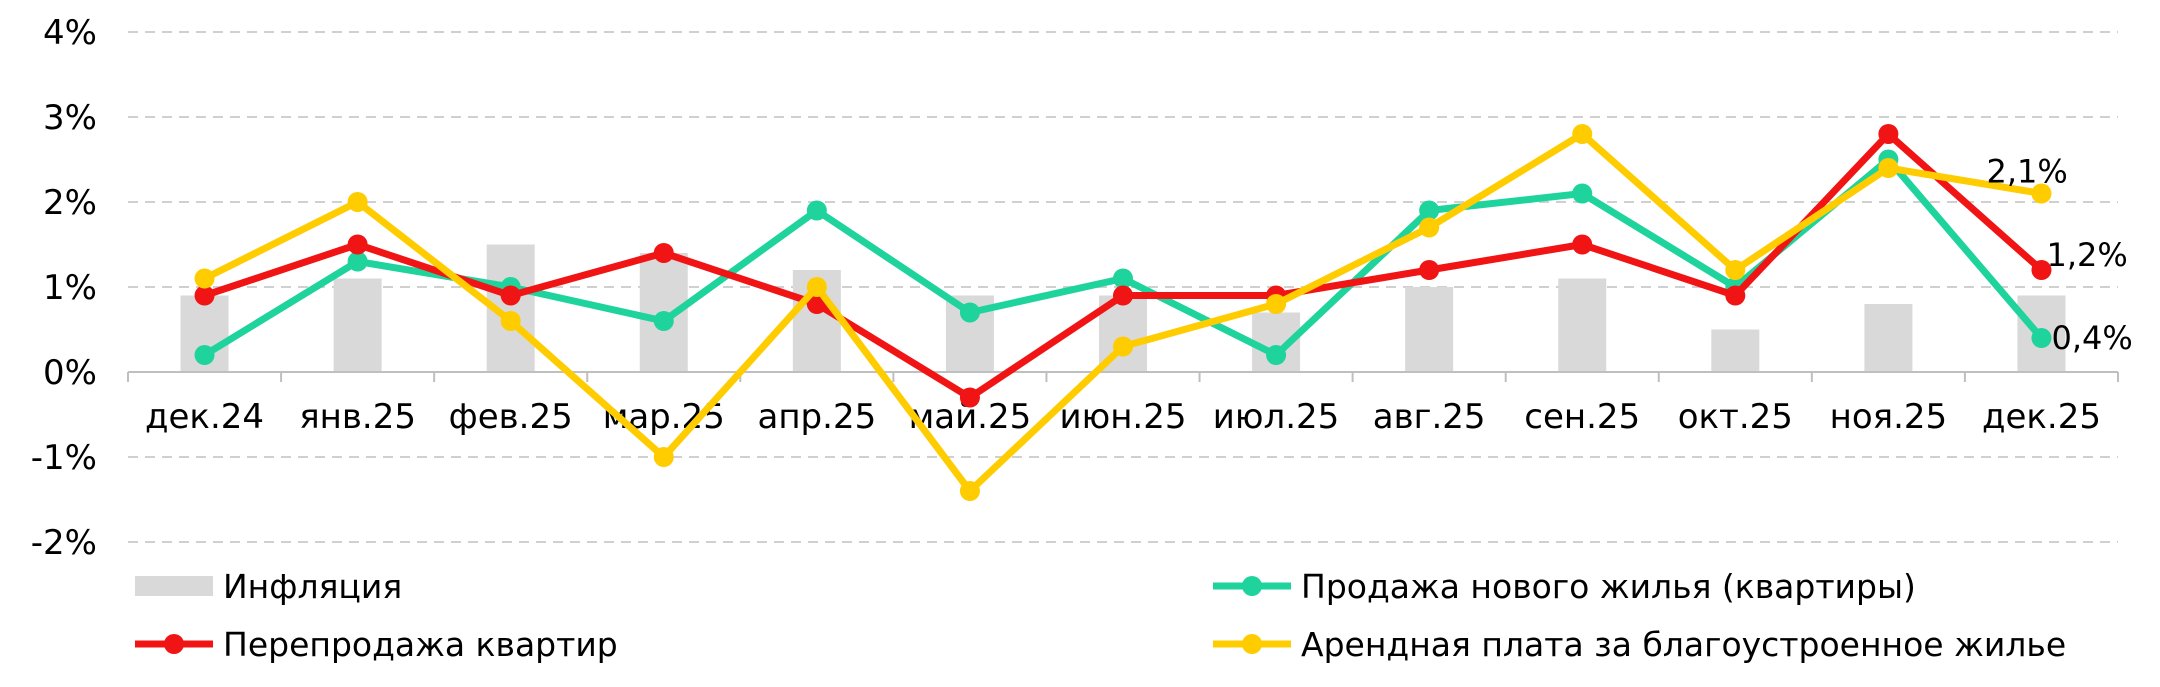 This screenshot has height=687, width=2160. What do you see at coordinates (2041, 417) in the screenshot?
I see `x-tick-label: дек.25` at bounding box center [2041, 417].